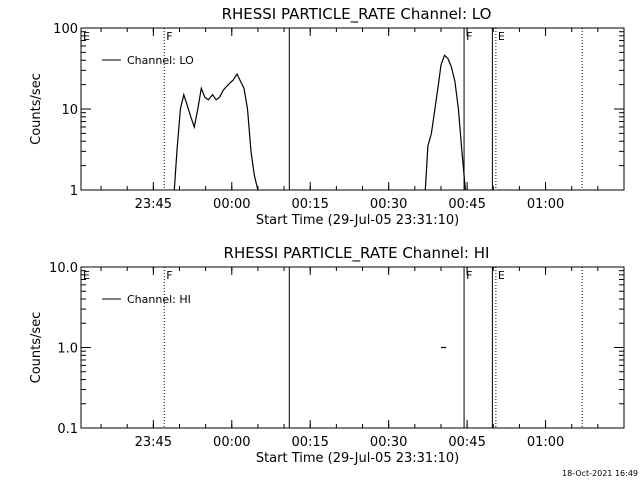 This screenshot has height=480, width=640. What do you see at coordinates (357, 14) in the screenshot?
I see `chart-title: RHESSI PARTICLE_RATE Channel: LO` at bounding box center [357, 14].